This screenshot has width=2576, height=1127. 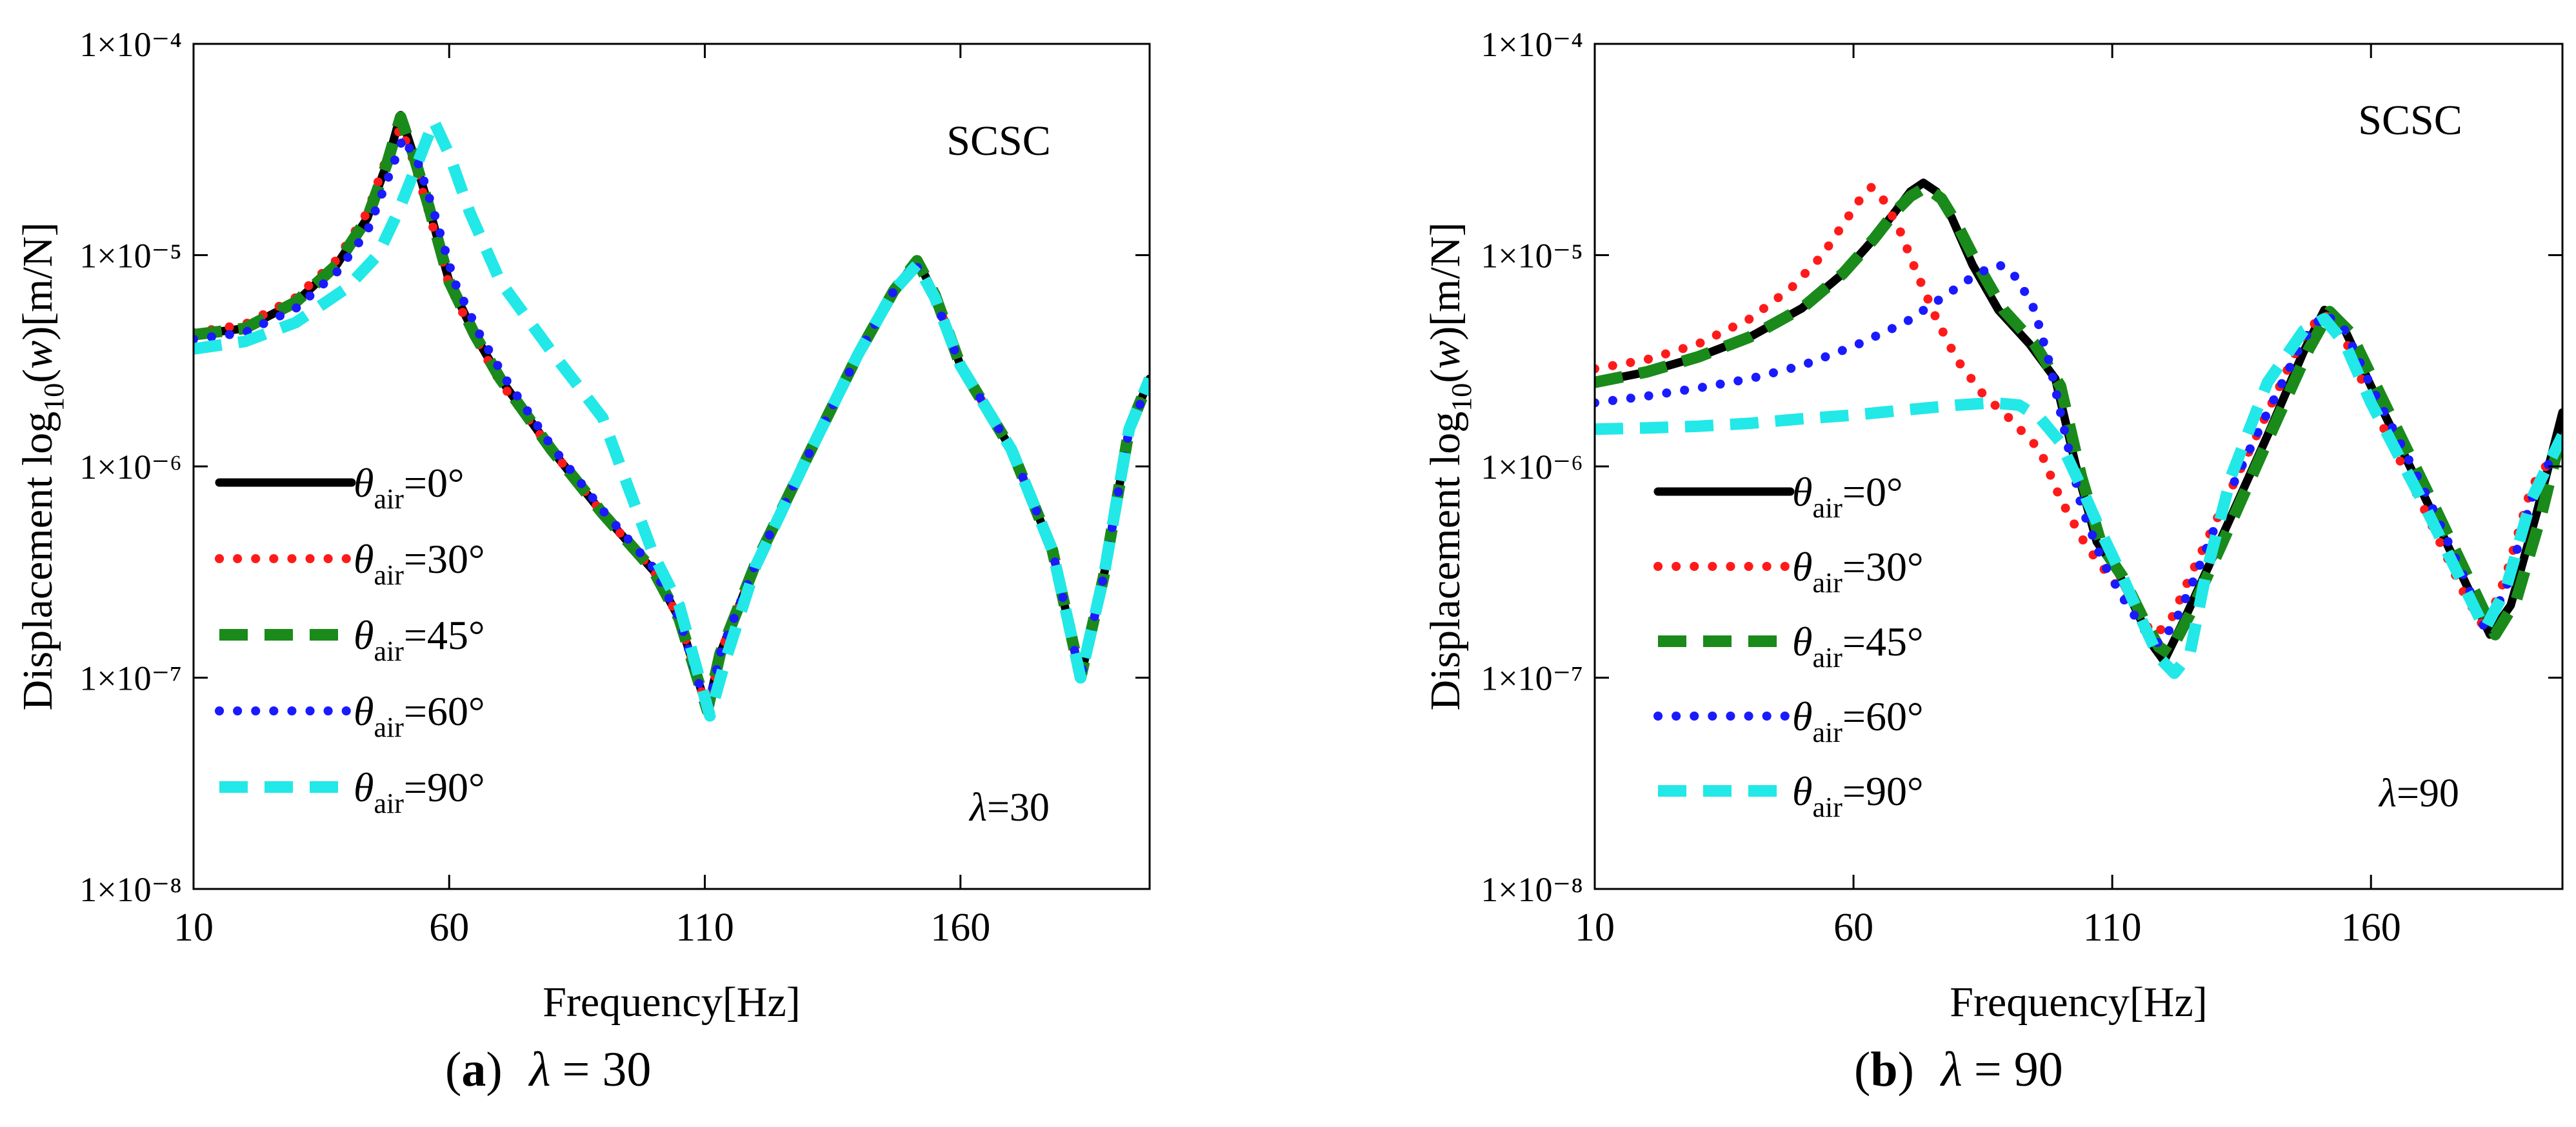 What do you see at coordinates (540, 1069) in the screenshot?
I see `caption-a-symbol: λ` at bounding box center [540, 1069].